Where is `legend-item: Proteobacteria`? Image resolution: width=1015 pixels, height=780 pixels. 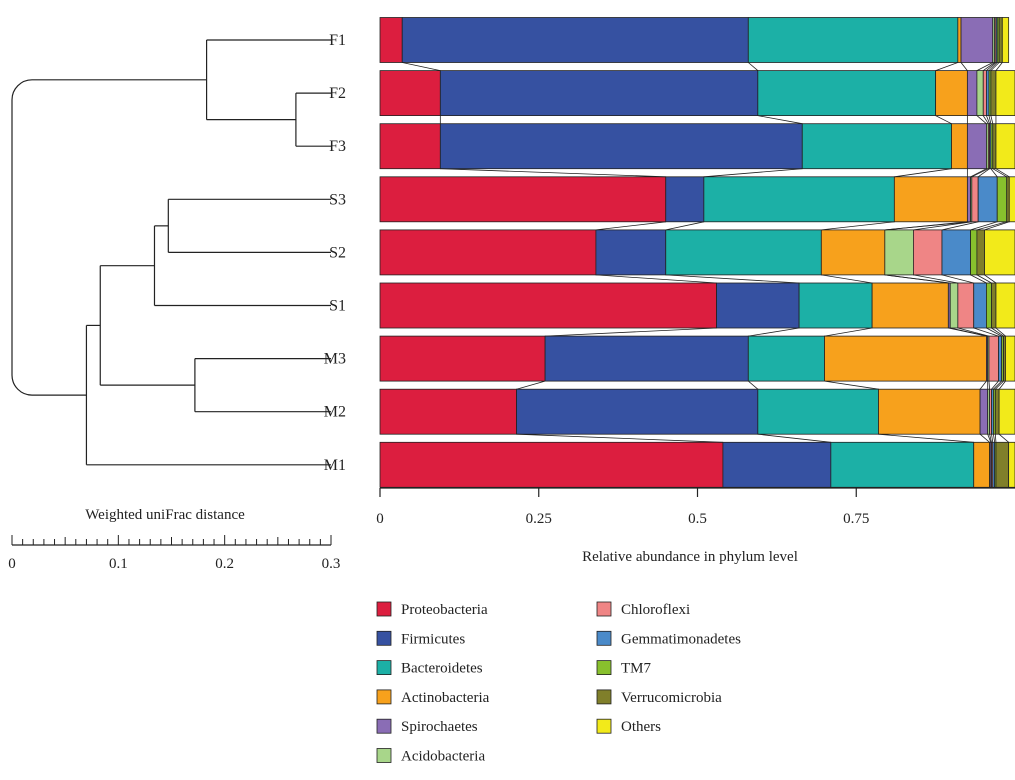 legend-item: Proteobacteria is located at coordinates (432, 609).